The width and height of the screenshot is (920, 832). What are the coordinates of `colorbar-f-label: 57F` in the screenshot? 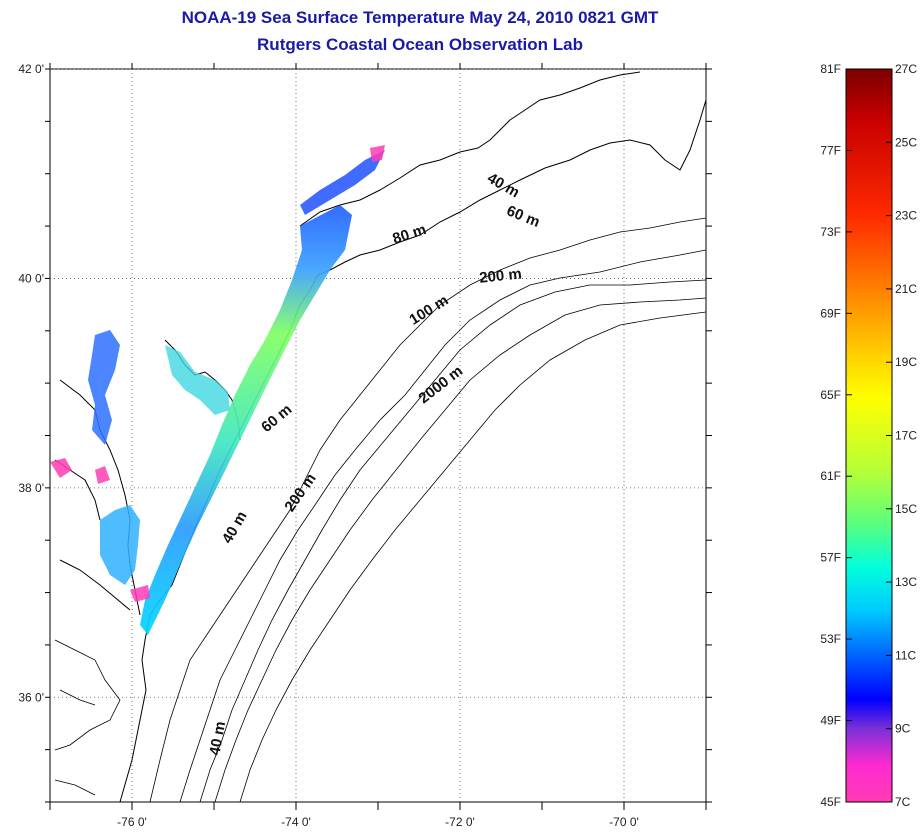 It's located at (830, 558).